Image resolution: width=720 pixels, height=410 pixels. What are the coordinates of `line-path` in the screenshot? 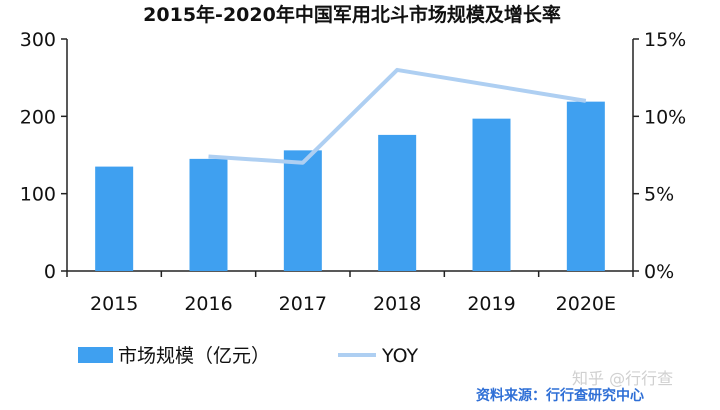 It's located at (397, 116).